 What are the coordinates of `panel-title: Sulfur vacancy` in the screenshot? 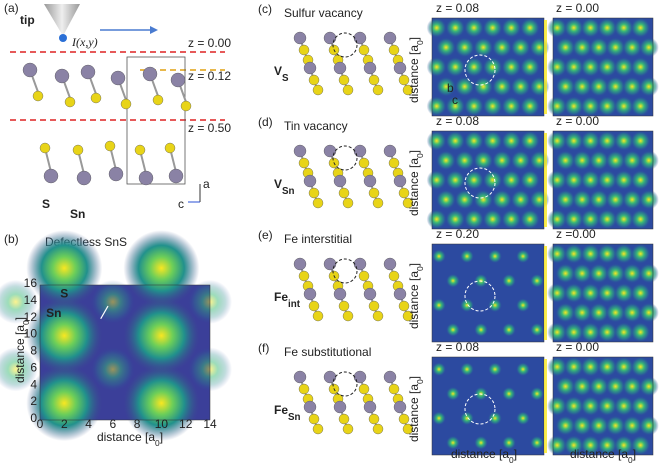 It's located at (323, 13).